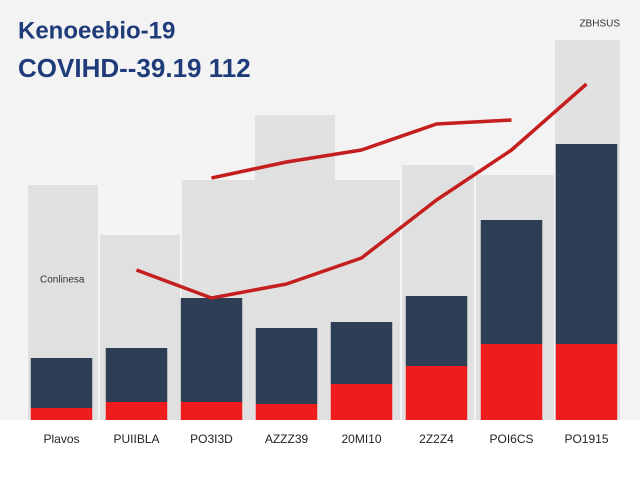  Describe the element at coordinates (361, 149) in the screenshot. I see `line` at that location.